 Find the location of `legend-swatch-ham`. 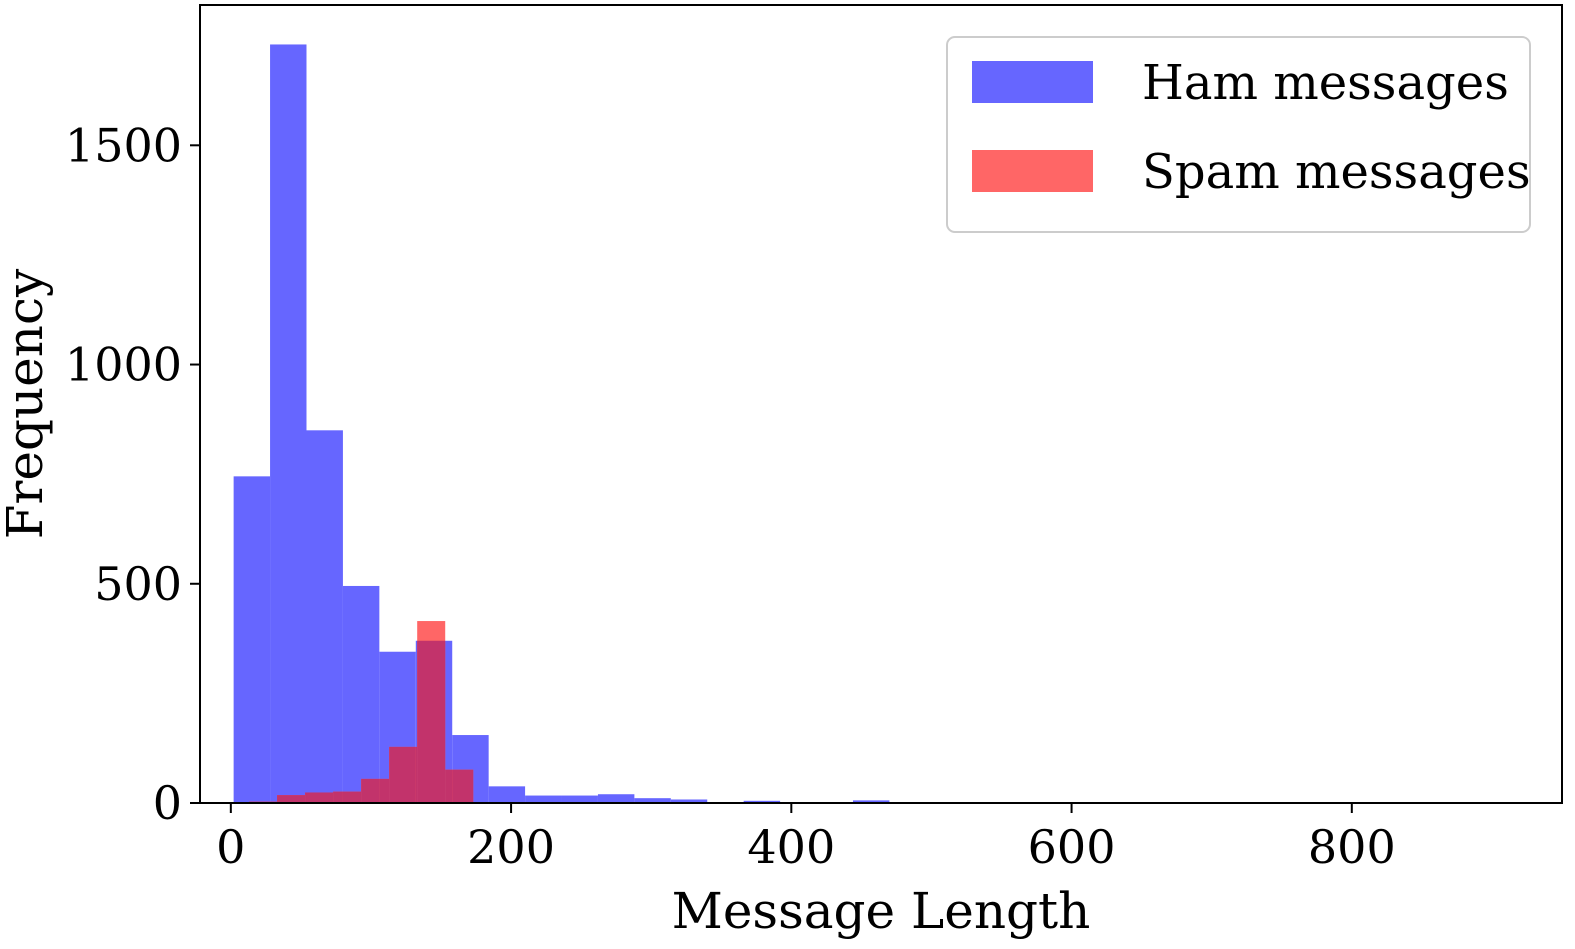

legend-swatch-ham is located at coordinates (1032, 82).